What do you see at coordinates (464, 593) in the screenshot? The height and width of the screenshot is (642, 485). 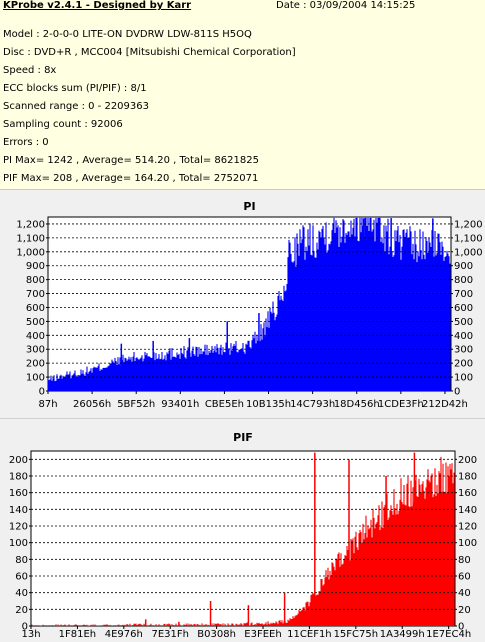 I see `y-tick-label-right: 40` at bounding box center [464, 593].